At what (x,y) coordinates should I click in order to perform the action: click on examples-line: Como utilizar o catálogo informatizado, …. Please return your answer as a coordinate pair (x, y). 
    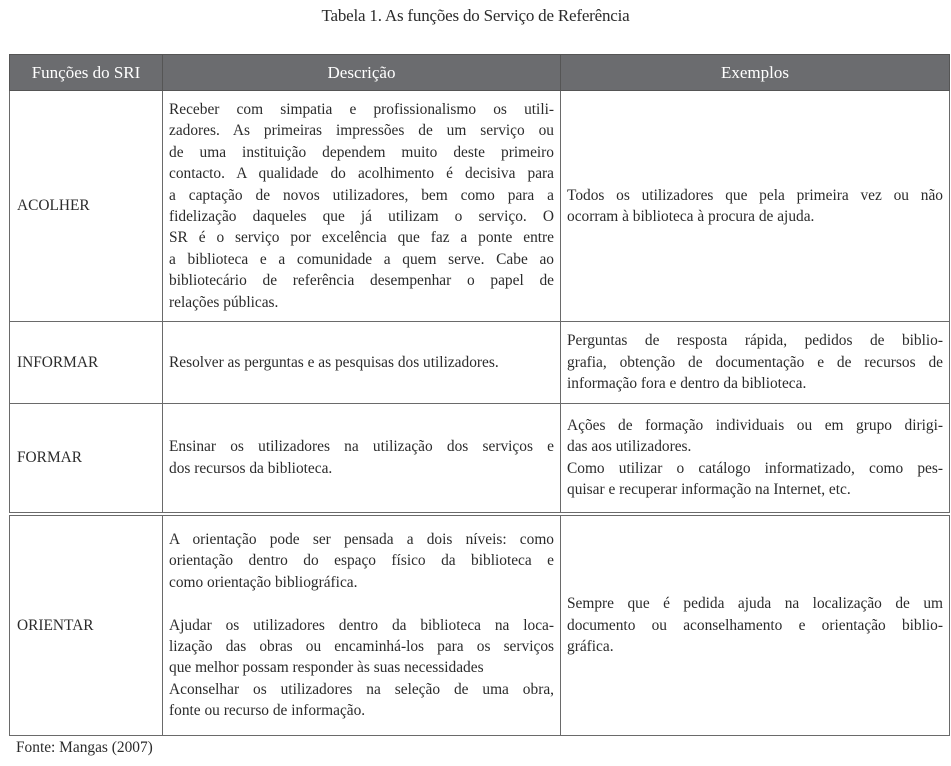
    Looking at the image, I should click on (755, 468).